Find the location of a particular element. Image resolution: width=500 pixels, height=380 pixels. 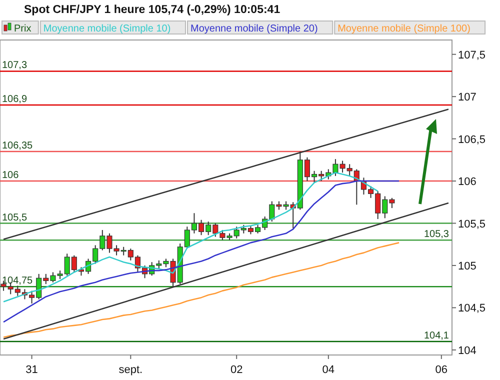

ref-line-label: 104,1 is located at coordinates (437, 336).